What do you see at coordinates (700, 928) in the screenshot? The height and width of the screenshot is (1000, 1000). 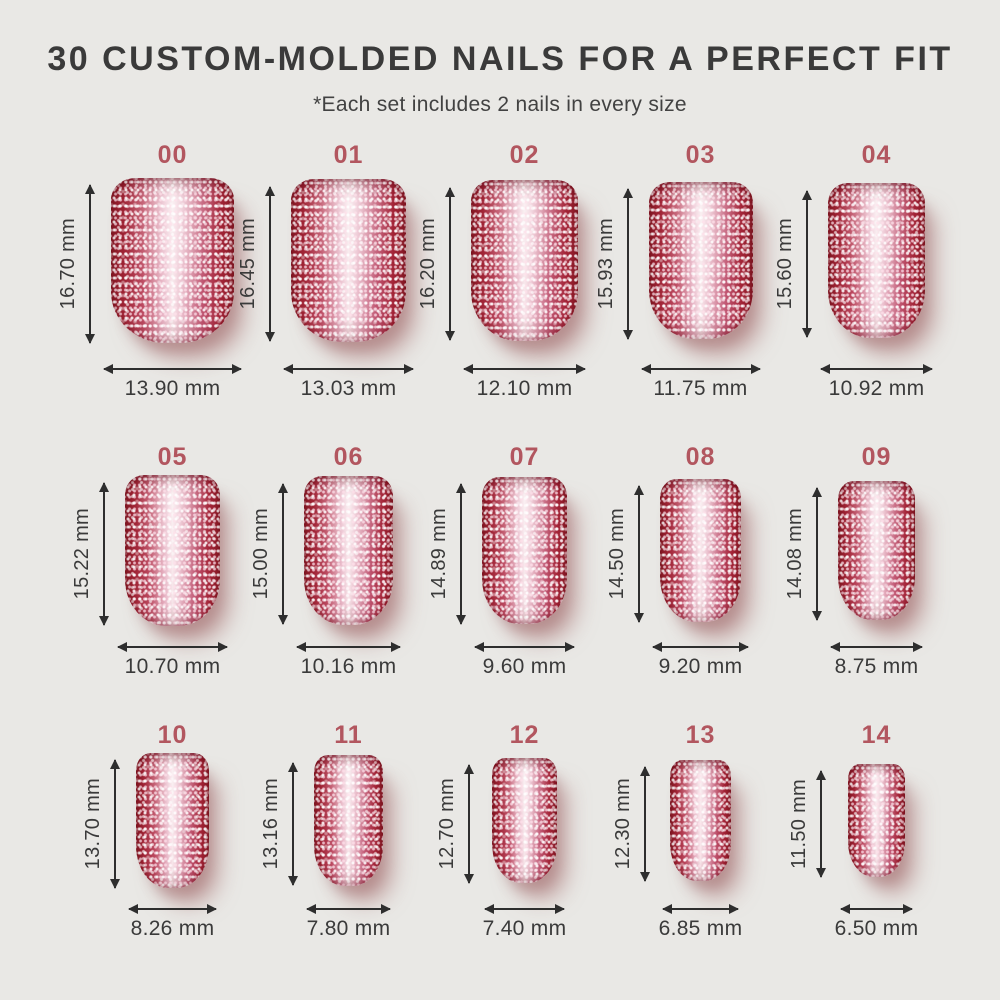 I see `width-measurement-label: 6.85 mm` at bounding box center [700, 928].